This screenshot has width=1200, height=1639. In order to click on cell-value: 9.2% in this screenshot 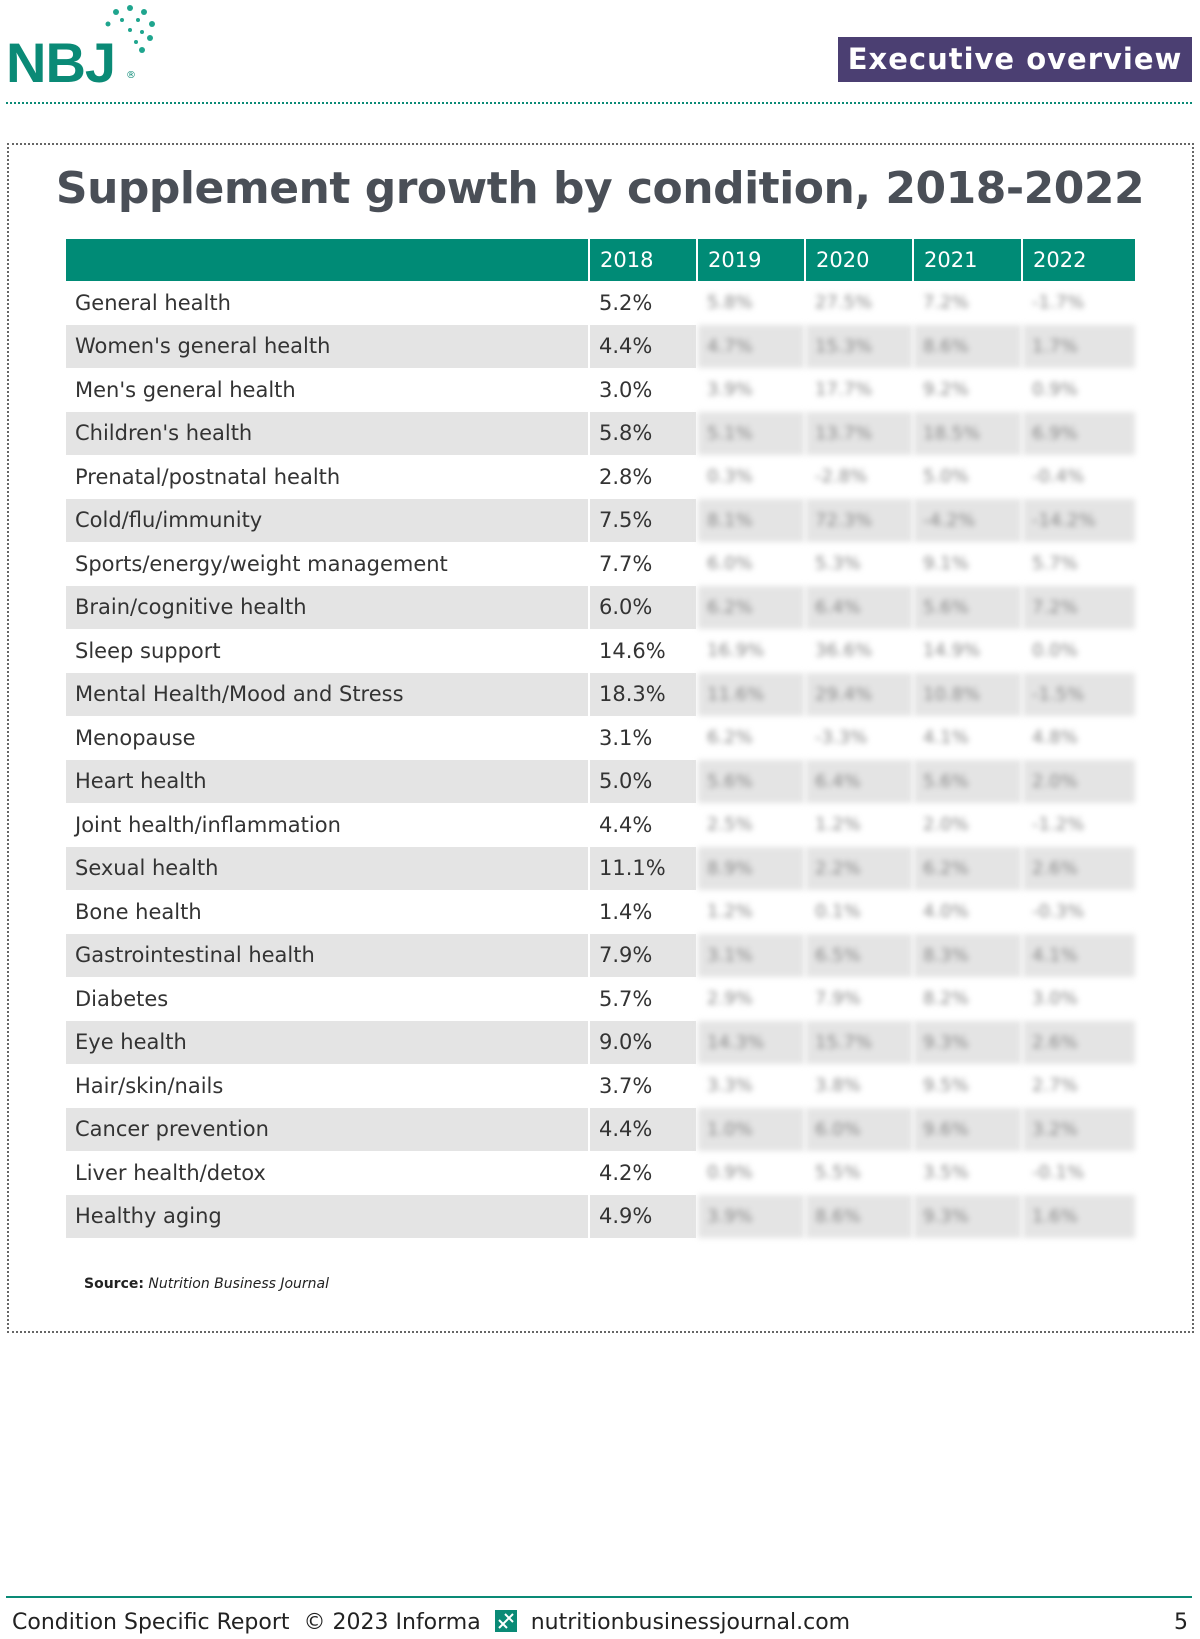, I will do `click(968, 390)`.